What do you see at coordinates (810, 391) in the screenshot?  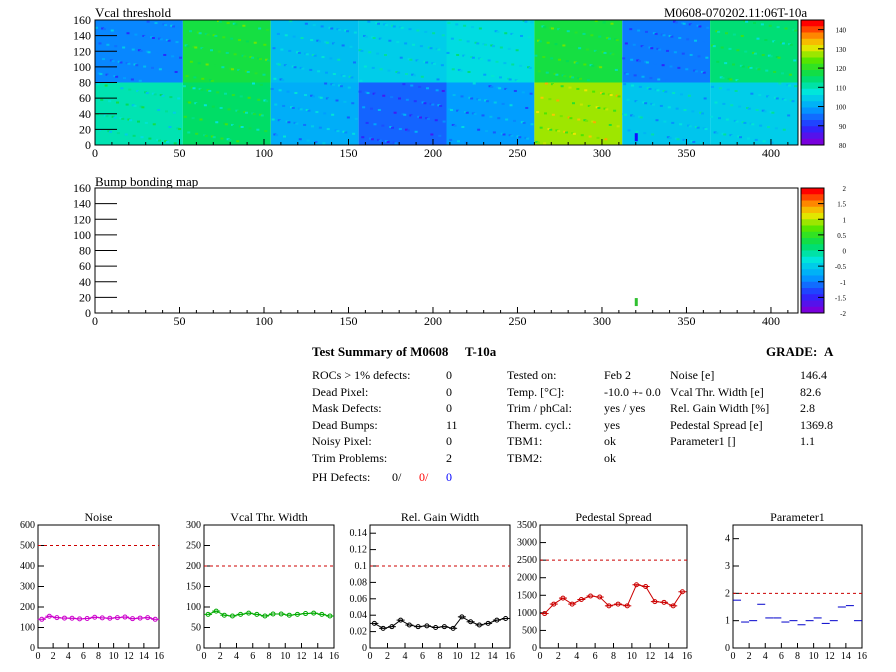 I see `summary-value: 82.6` at bounding box center [810, 391].